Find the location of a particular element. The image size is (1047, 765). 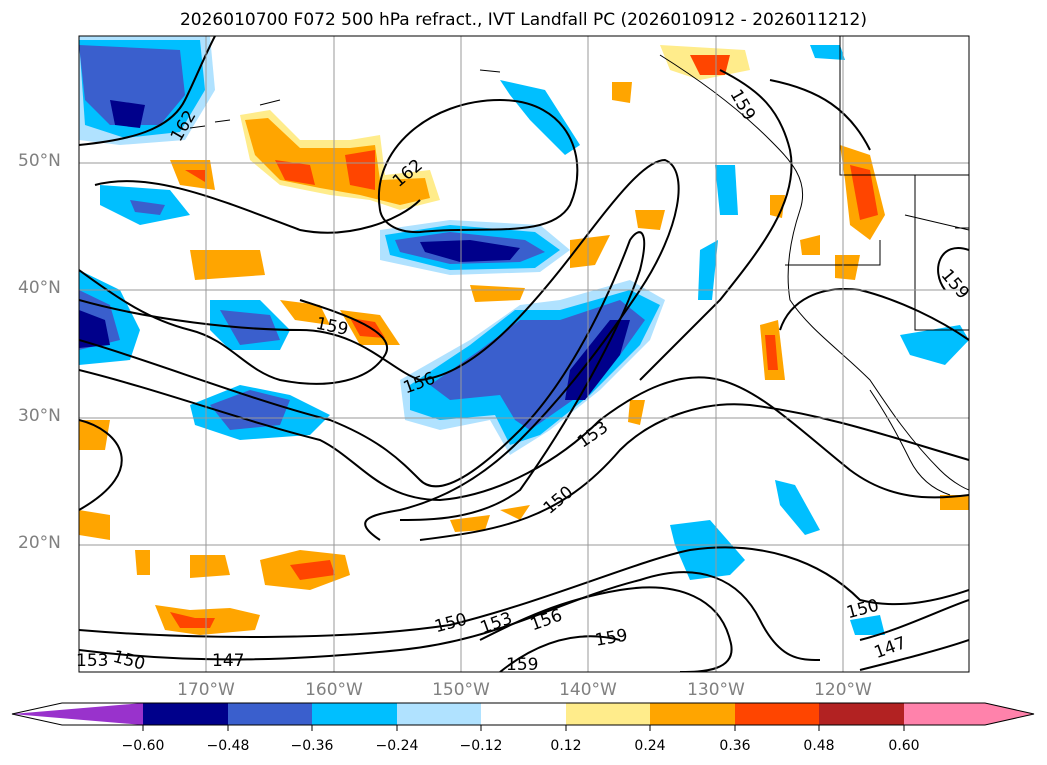

colorbar-tick: 0.36 is located at coordinates (735, 746).